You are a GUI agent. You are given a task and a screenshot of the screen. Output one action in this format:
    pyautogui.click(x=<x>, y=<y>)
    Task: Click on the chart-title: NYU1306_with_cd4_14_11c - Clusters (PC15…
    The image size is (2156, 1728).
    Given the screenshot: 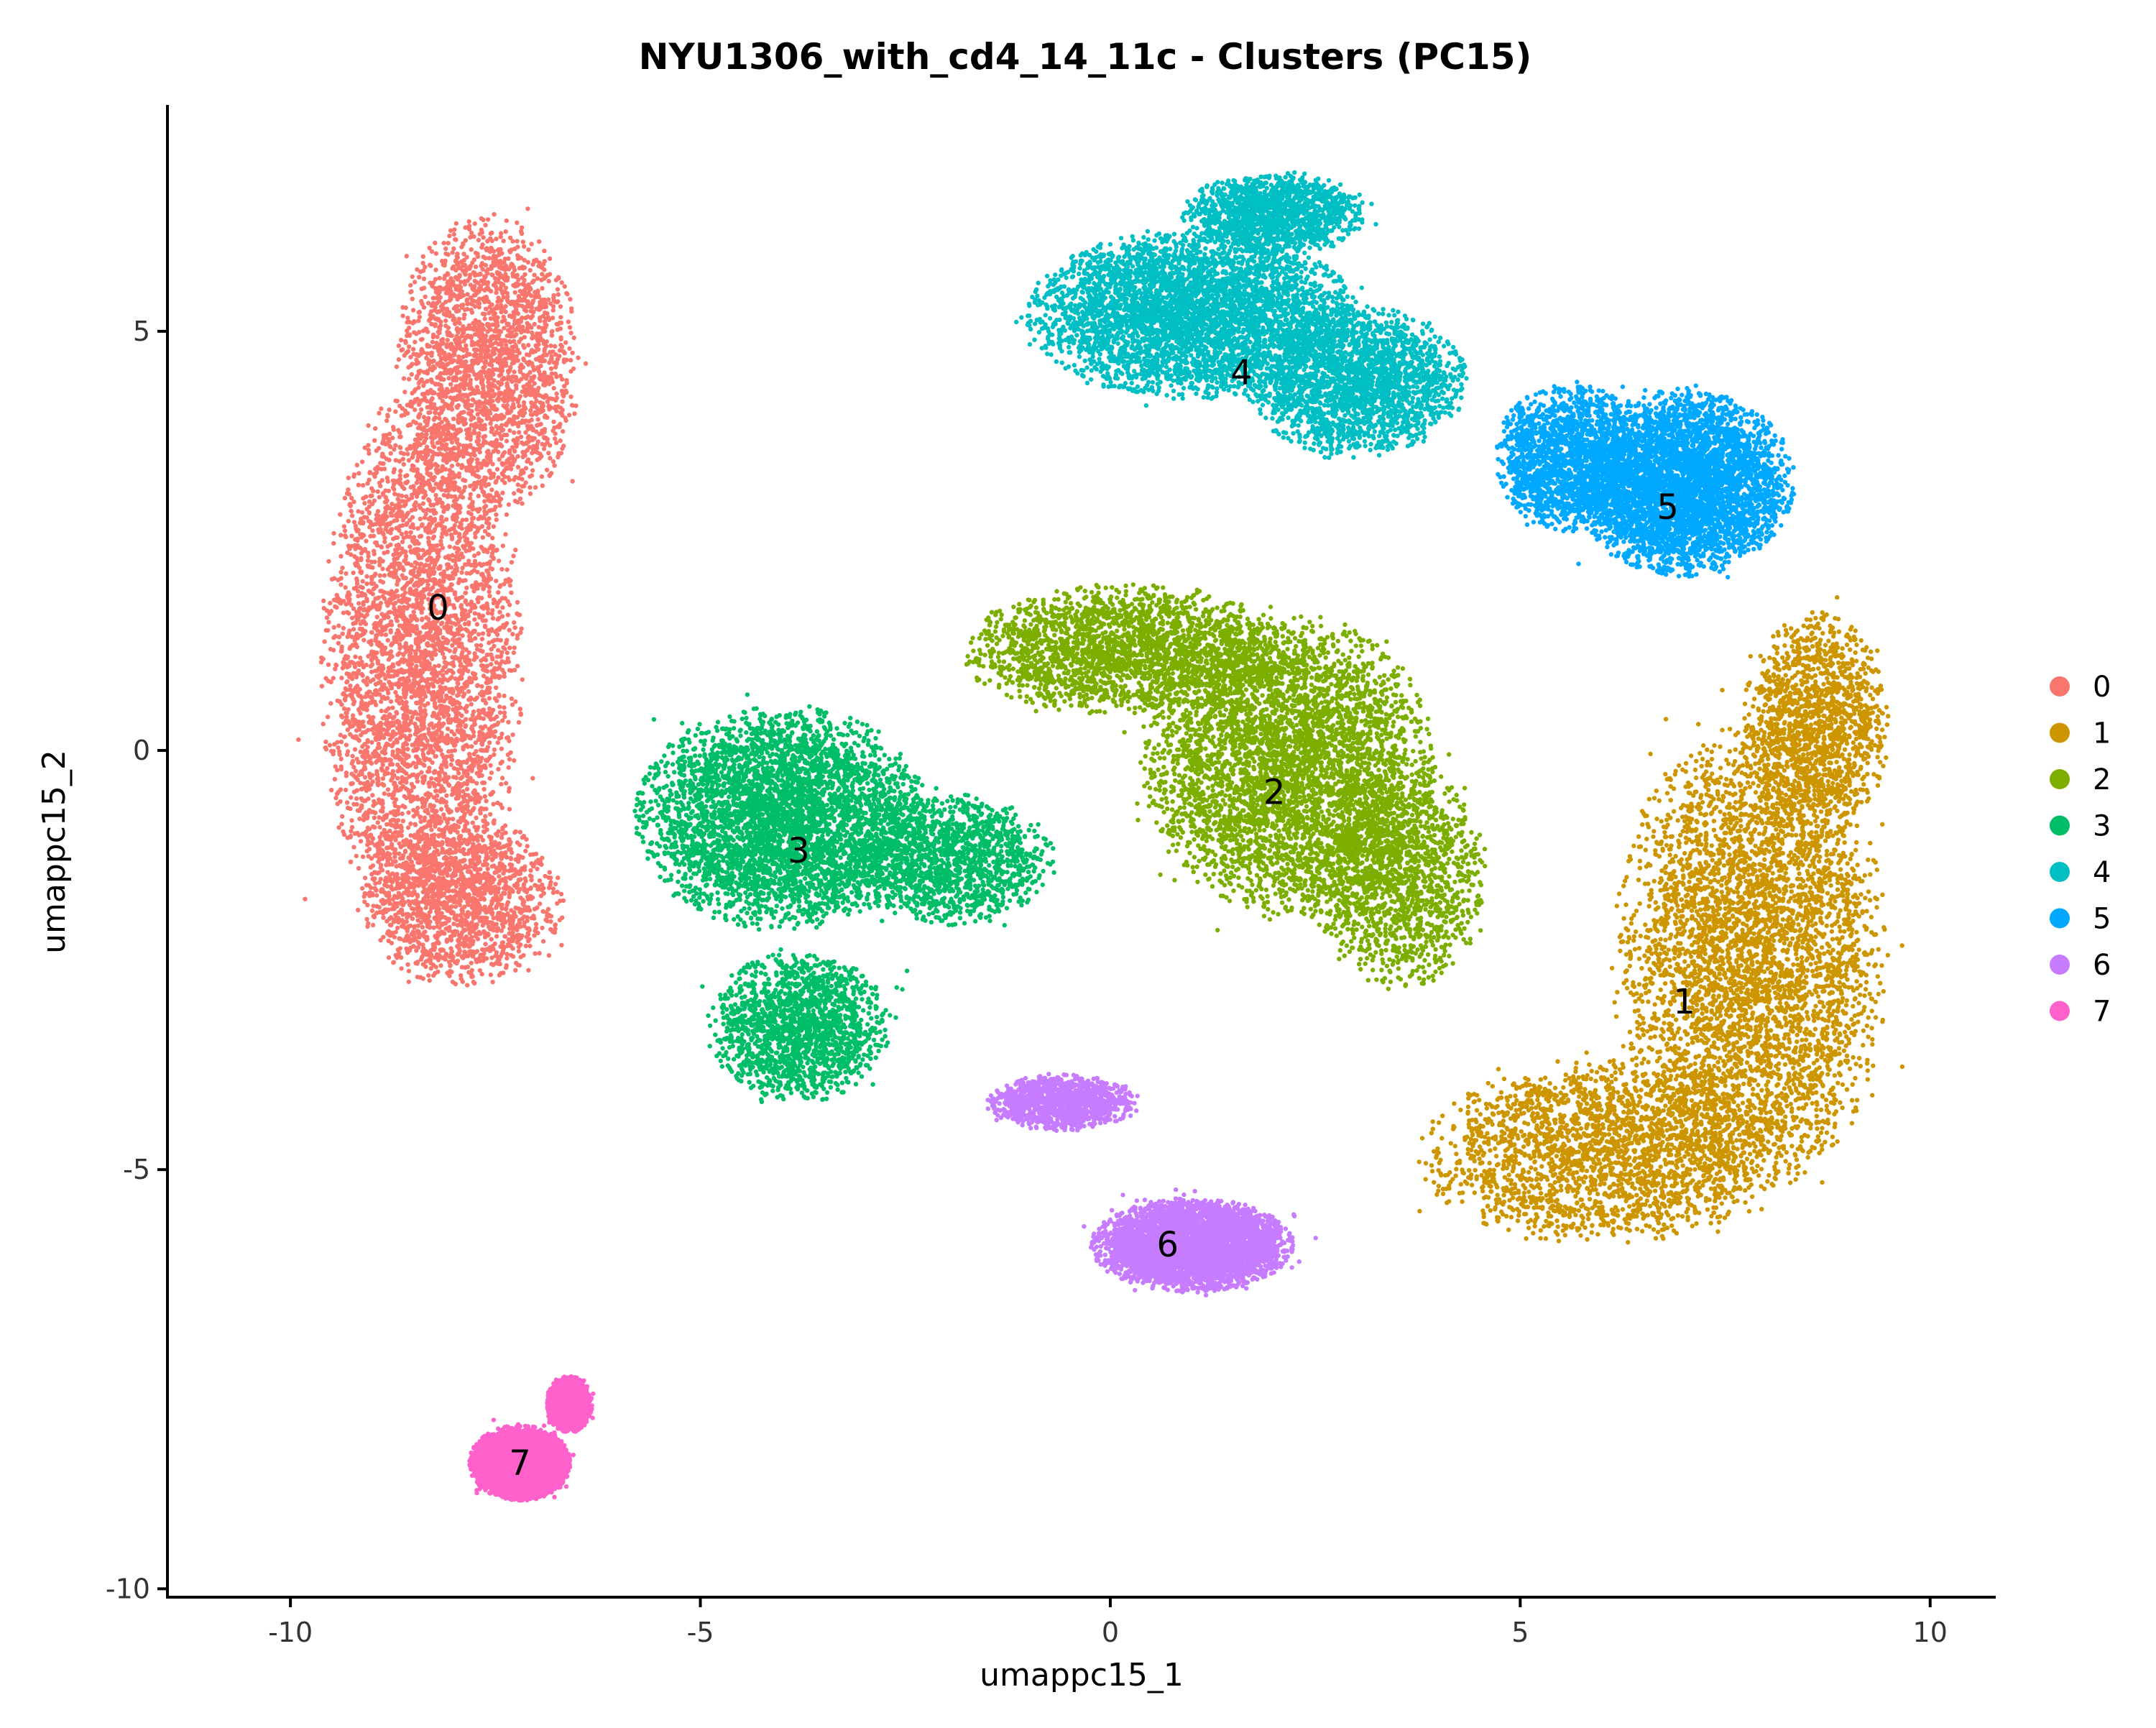 What is the action you would take?
    pyautogui.click(x=1085, y=57)
    